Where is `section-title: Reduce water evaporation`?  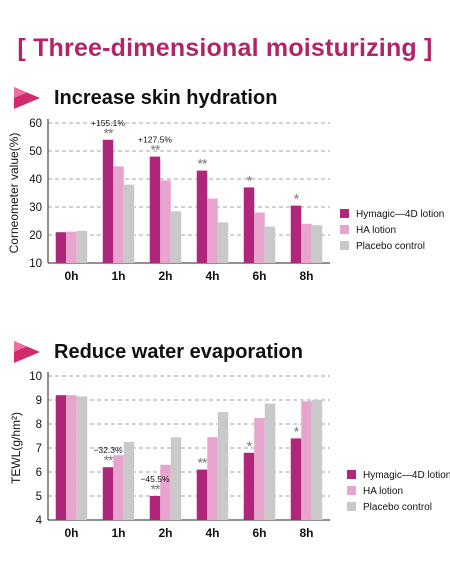
section-title: Reduce water evaporation is located at coordinates (178, 351).